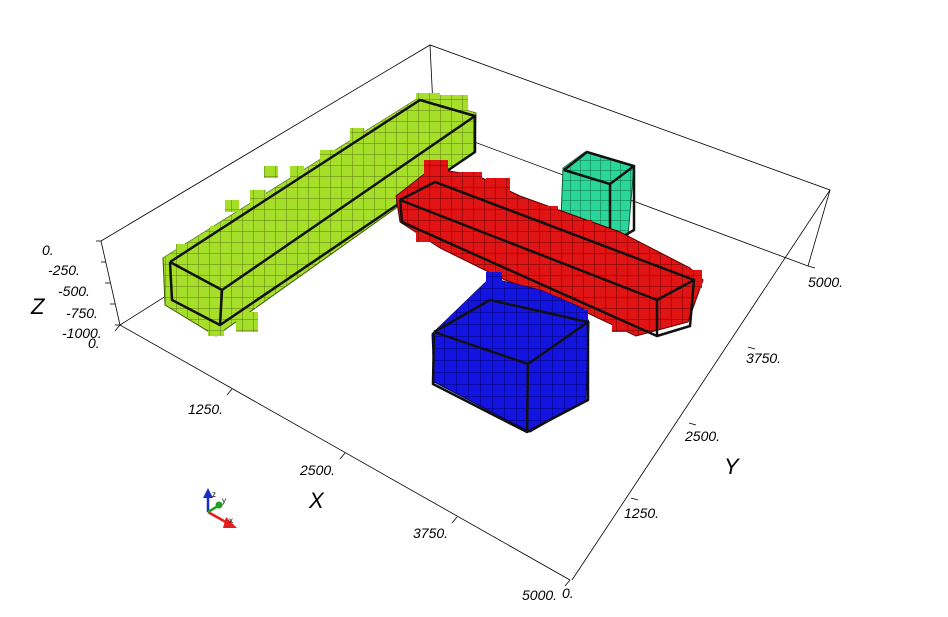 The image size is (948, 617). What do you see at coordinates (205, 409) in the screenshot?
I see `x-tick-label: 1250.` at bounding box center [205, 409].